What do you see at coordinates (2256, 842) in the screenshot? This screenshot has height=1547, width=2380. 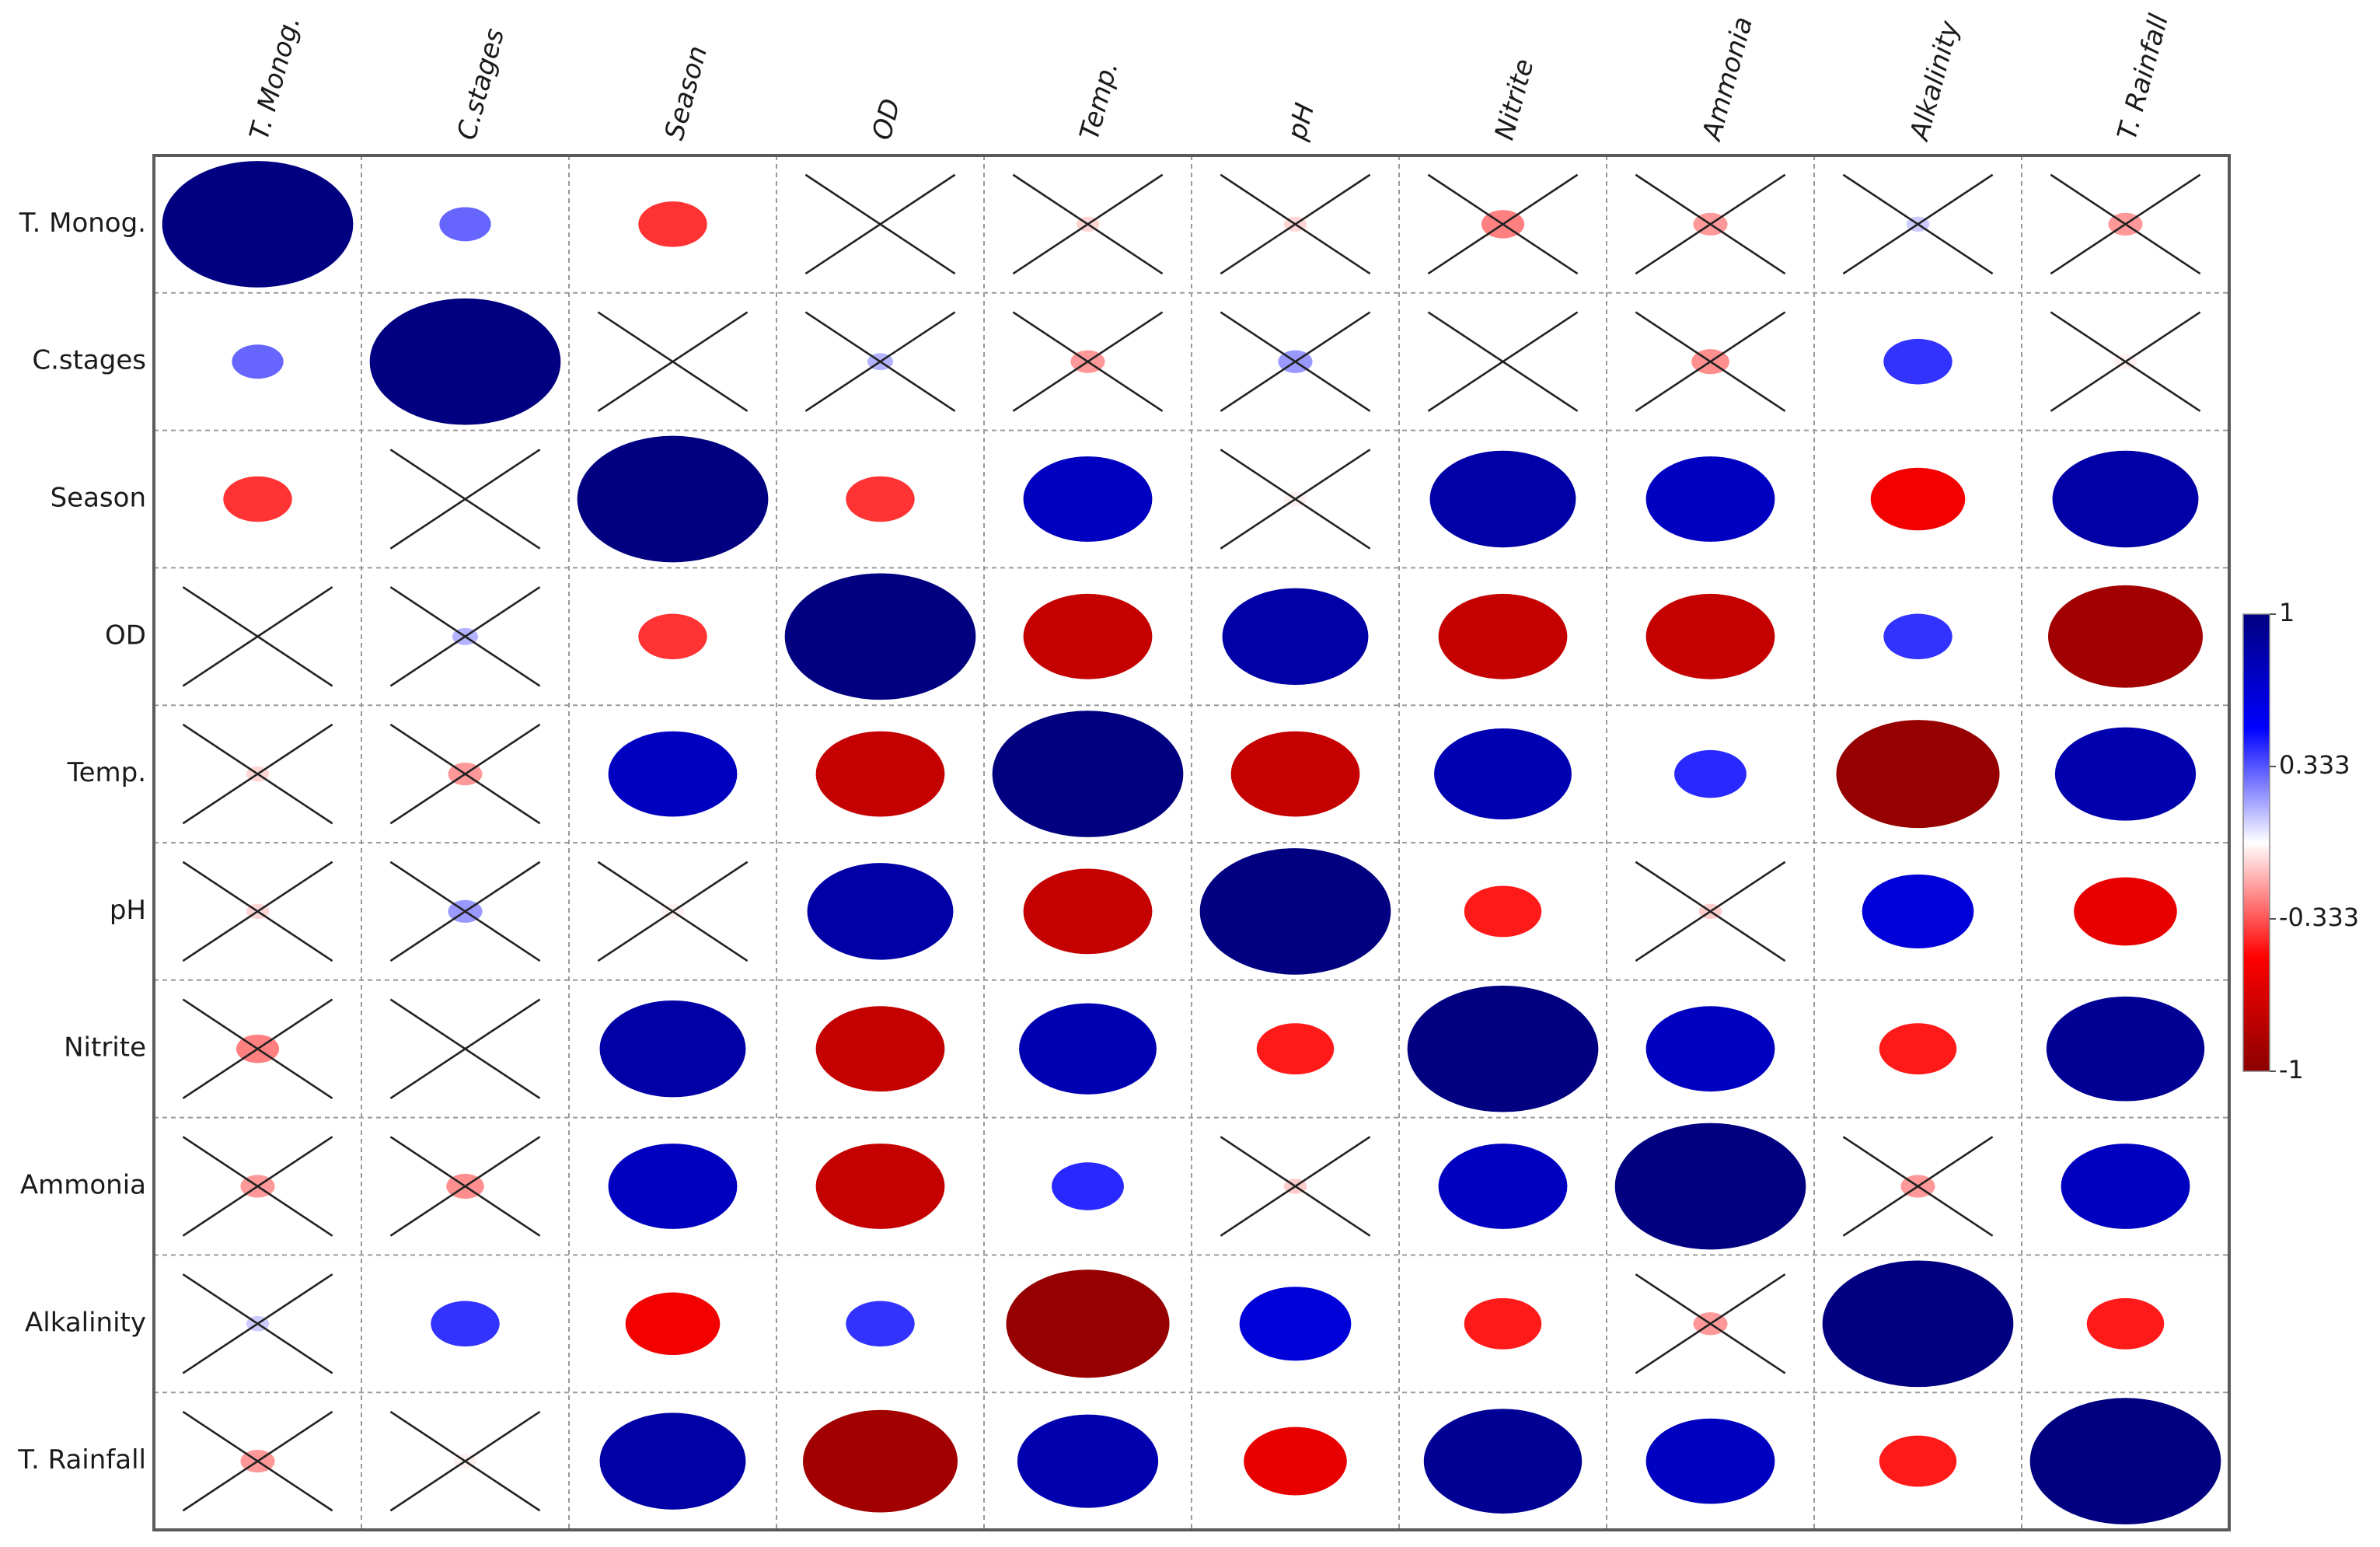 I see `colorbar-gradient` at bounding box center [2256, 842].